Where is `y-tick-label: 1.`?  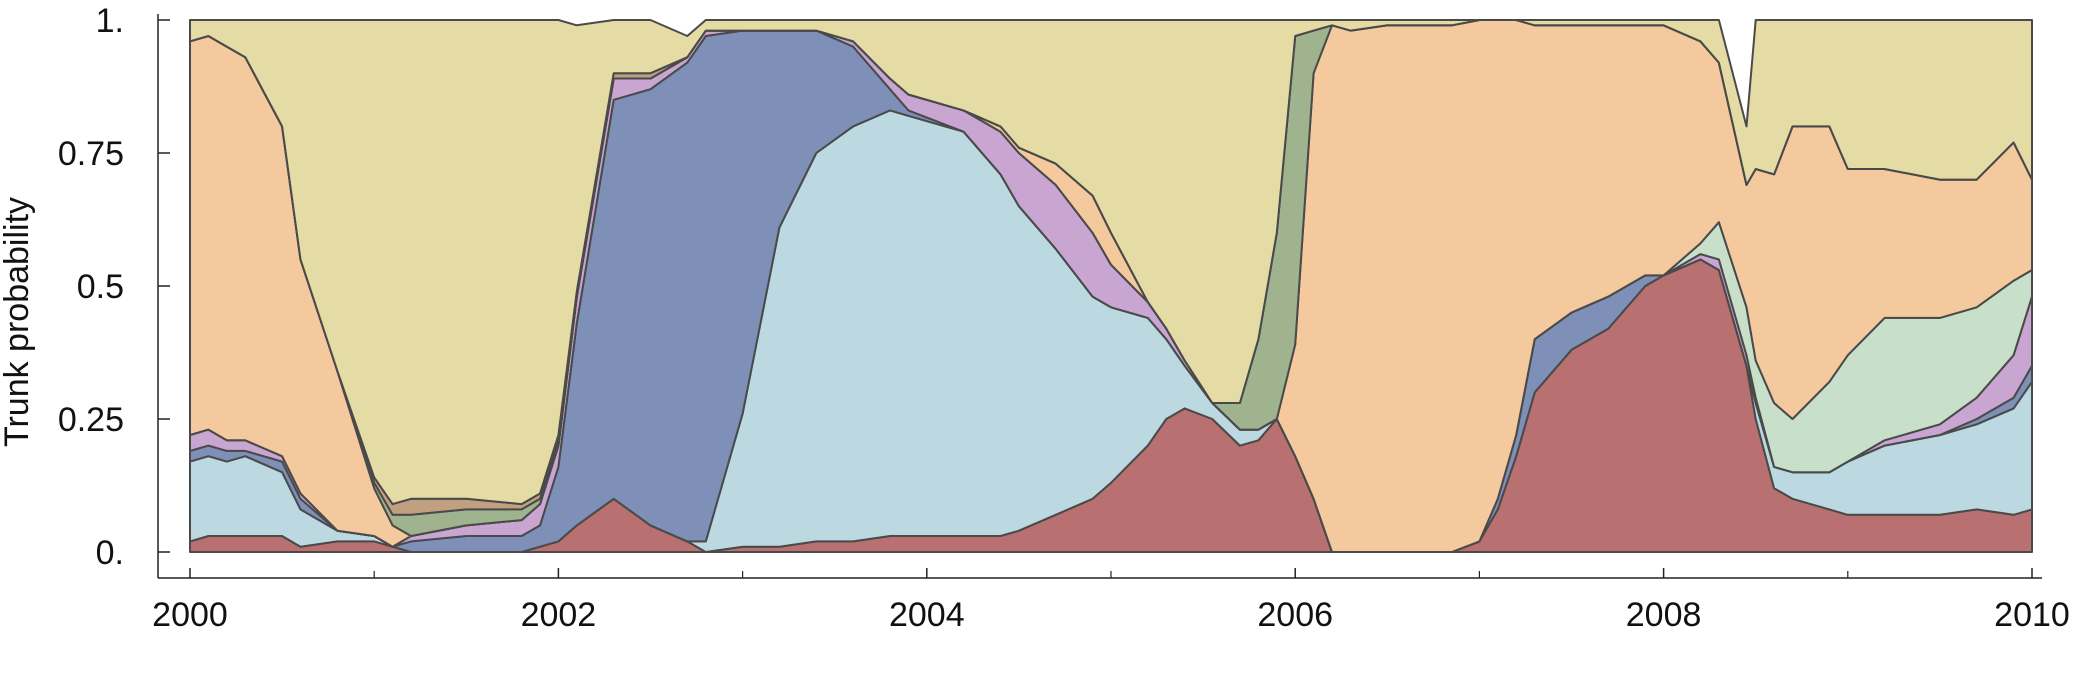 y-tick-label: 1. is located at coordinates (110, 21).